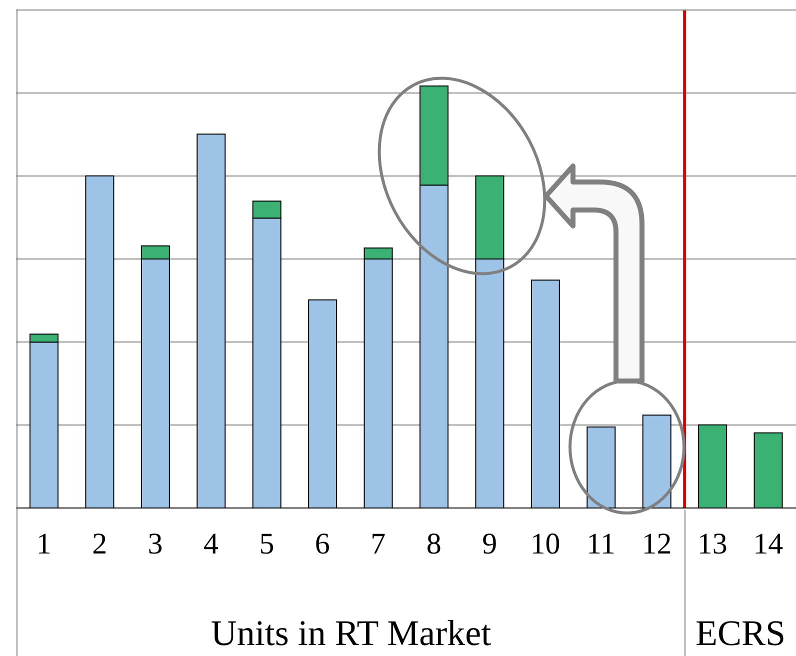 The width and height of the screenshot is (796, 656). I want to click on x-tick-label: 14, so click(768, 543).